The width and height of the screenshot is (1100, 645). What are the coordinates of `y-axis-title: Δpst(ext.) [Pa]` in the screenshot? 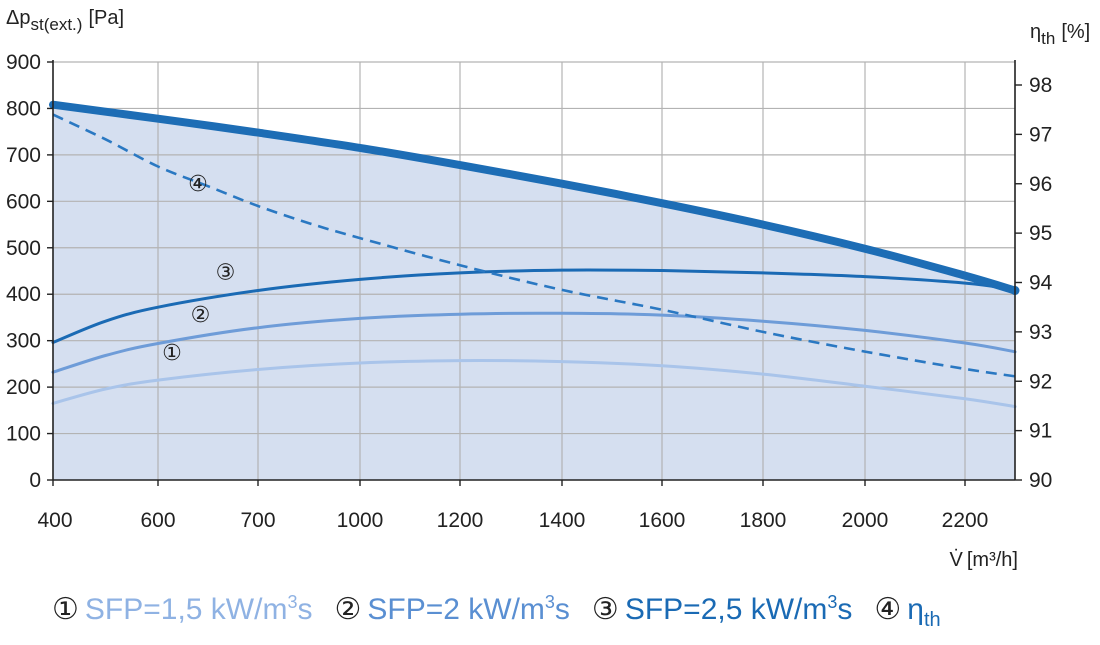 It's located at (65, 20).